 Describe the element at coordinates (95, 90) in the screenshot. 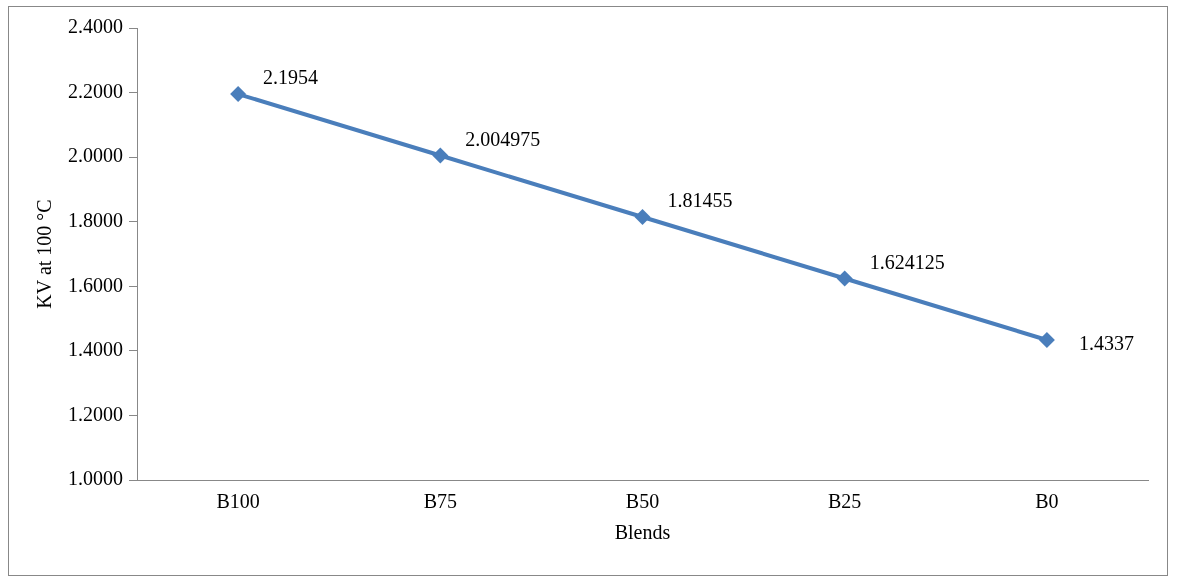

I see `y-tick-label: 2.2000` at that location.